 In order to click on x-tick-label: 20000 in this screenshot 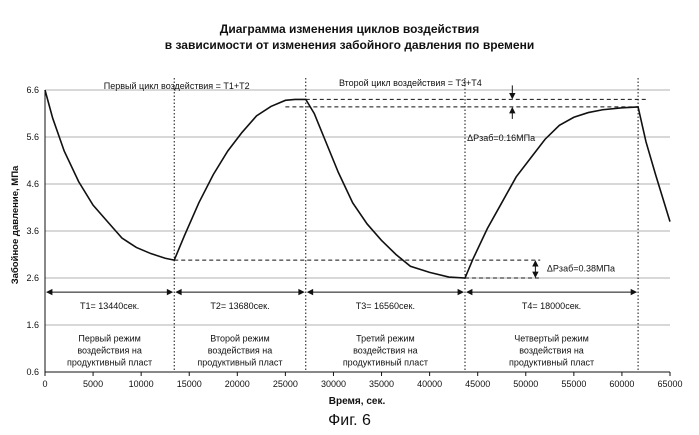, I will do `click(237, 384)`.